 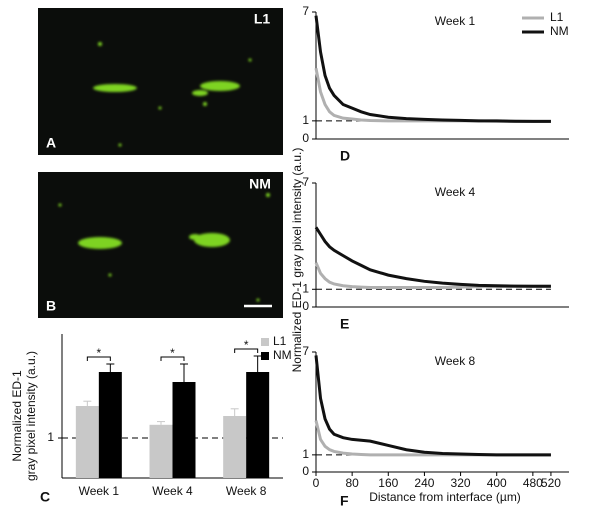 What do you see at coordinates (260, 184) in the screenshot?
I see `image-label: NM` at bounding box center [260, 184].